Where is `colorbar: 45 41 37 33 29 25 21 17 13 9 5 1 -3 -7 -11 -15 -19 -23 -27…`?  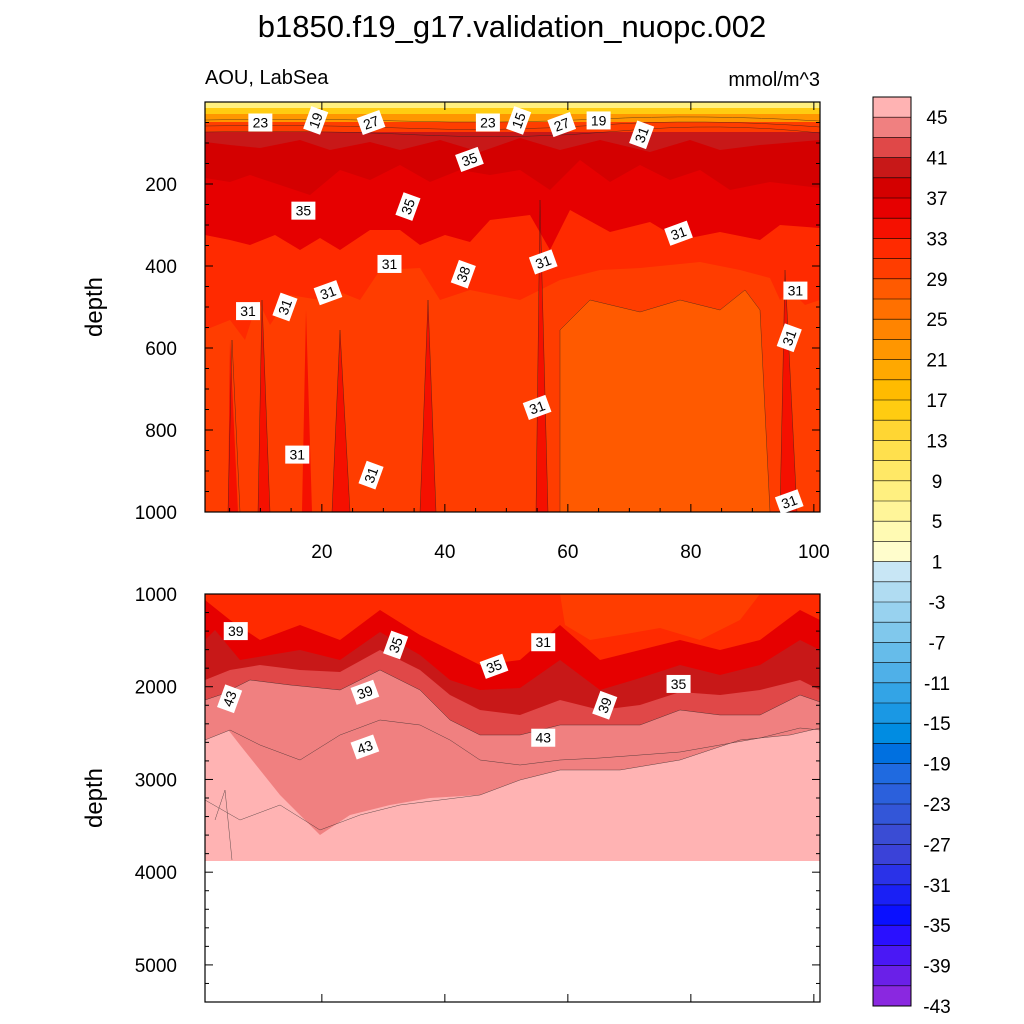
colorbar: 45 41 37 33 29 25 21 17 13 9 5 1 -3 -7 -11 -15 -19 -23 -27… is located at coordinates (911, 557).